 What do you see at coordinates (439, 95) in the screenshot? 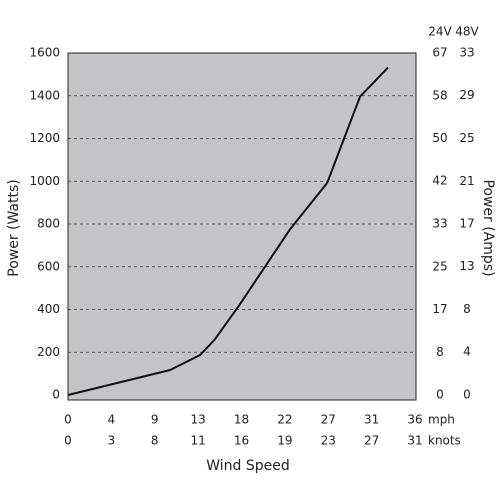
I see `y2-tick-label: 58` at bounding box center [439, 95].